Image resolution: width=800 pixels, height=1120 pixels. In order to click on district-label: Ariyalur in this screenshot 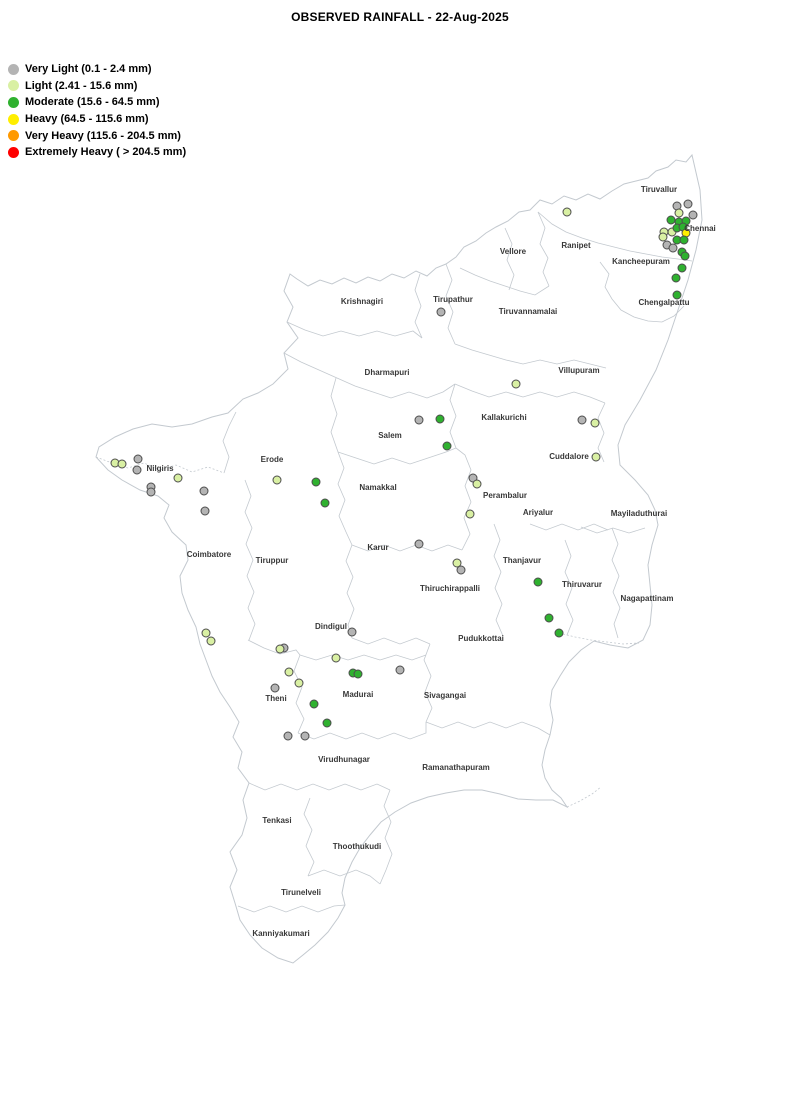, I will do `click(538, 512)`.